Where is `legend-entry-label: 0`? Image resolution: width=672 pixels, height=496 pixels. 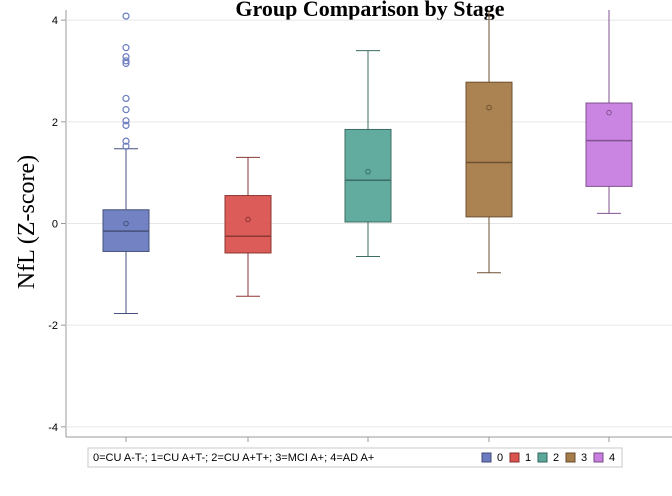 legend-entry-label: 0 is located at coordinates (500, 458).